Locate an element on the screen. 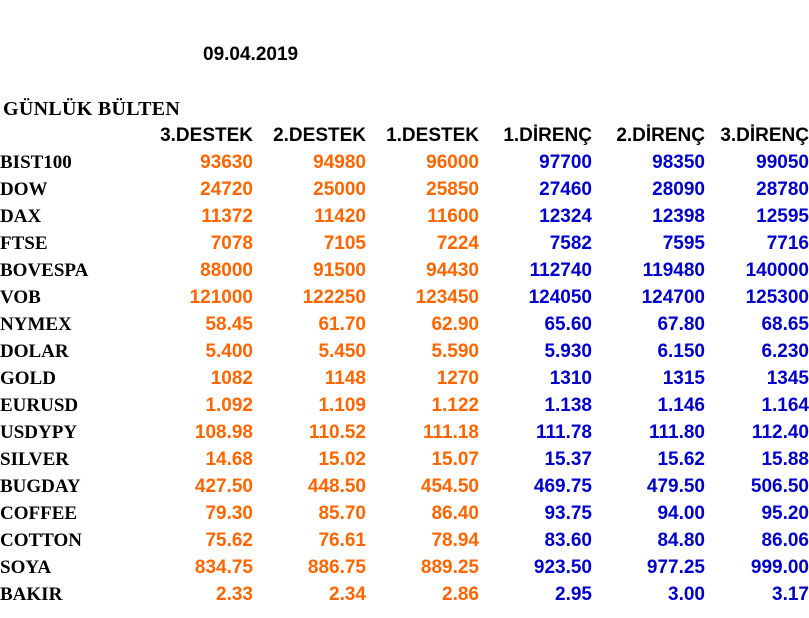  resistance-level-cell: 6.150 is located at coordinates (681, 351).